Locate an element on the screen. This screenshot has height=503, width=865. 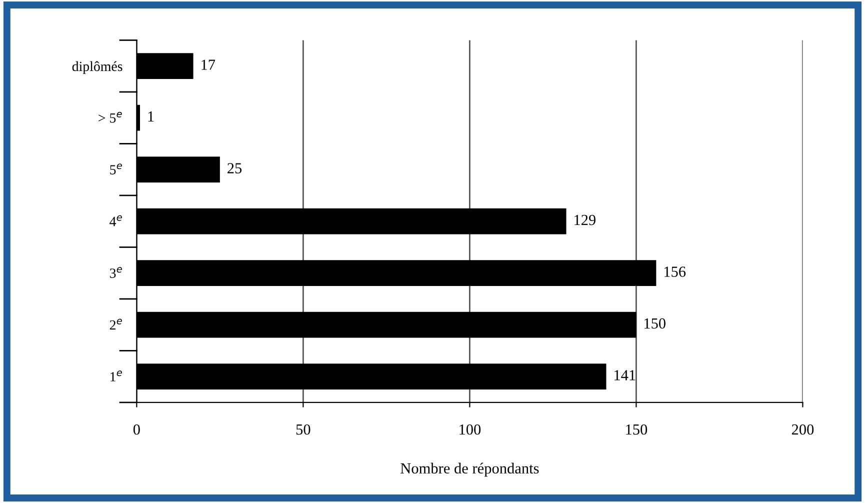
x-tick-label: 50 is located at coordinates (303, 429).